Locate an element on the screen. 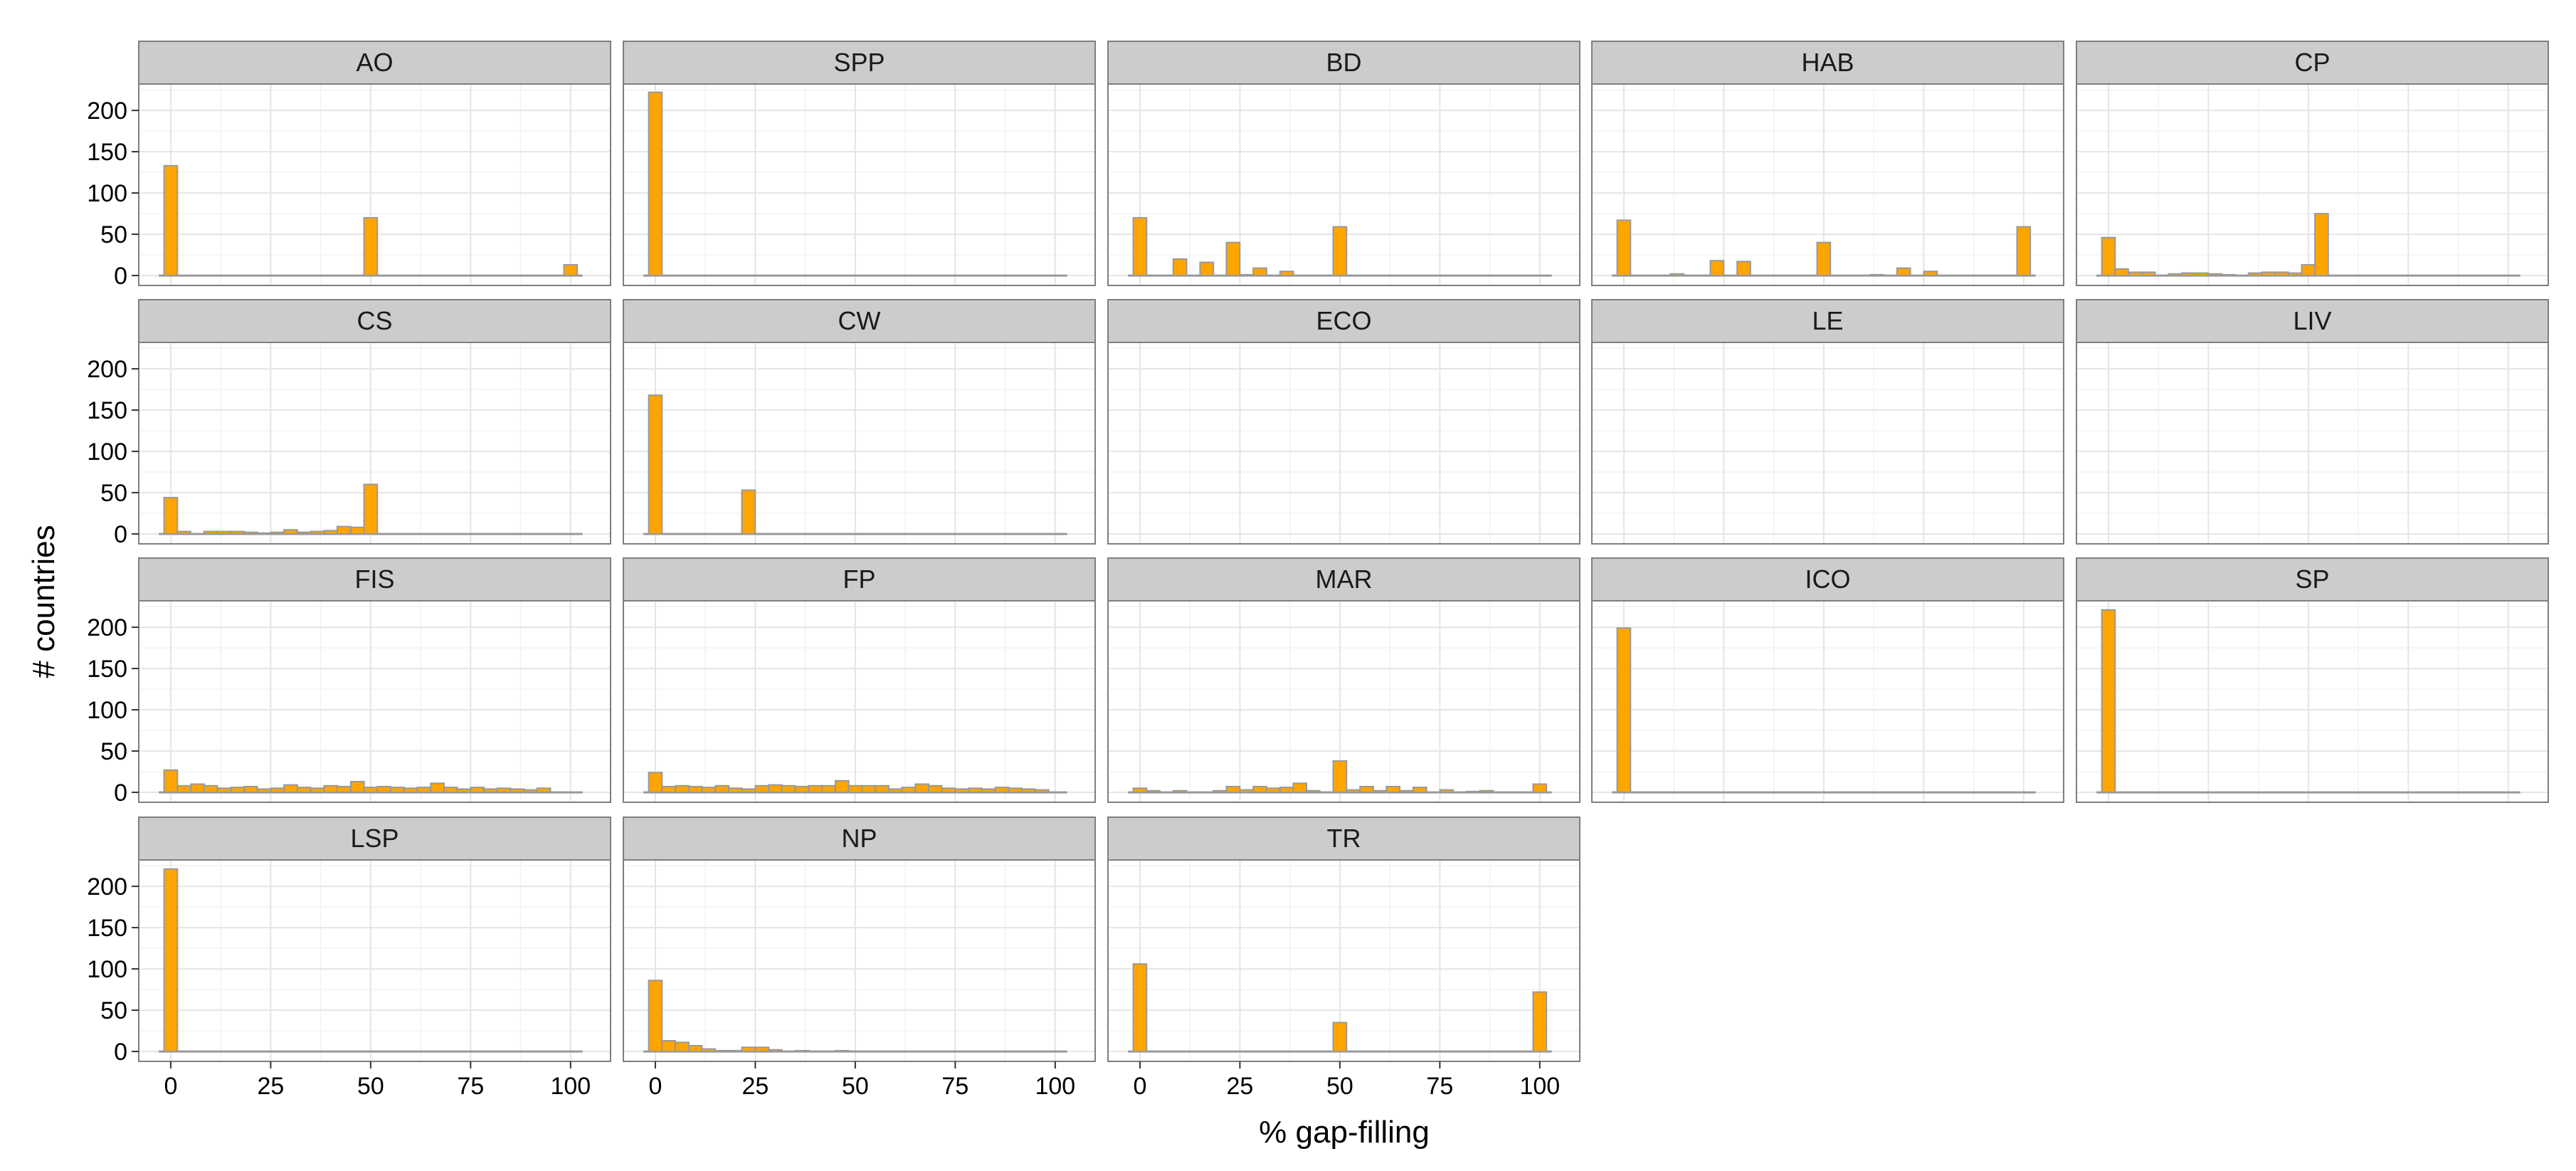 The height and width of the screenshot is (1171, 2576). y-tick-label: 0 is located at coordinates (121, 793).